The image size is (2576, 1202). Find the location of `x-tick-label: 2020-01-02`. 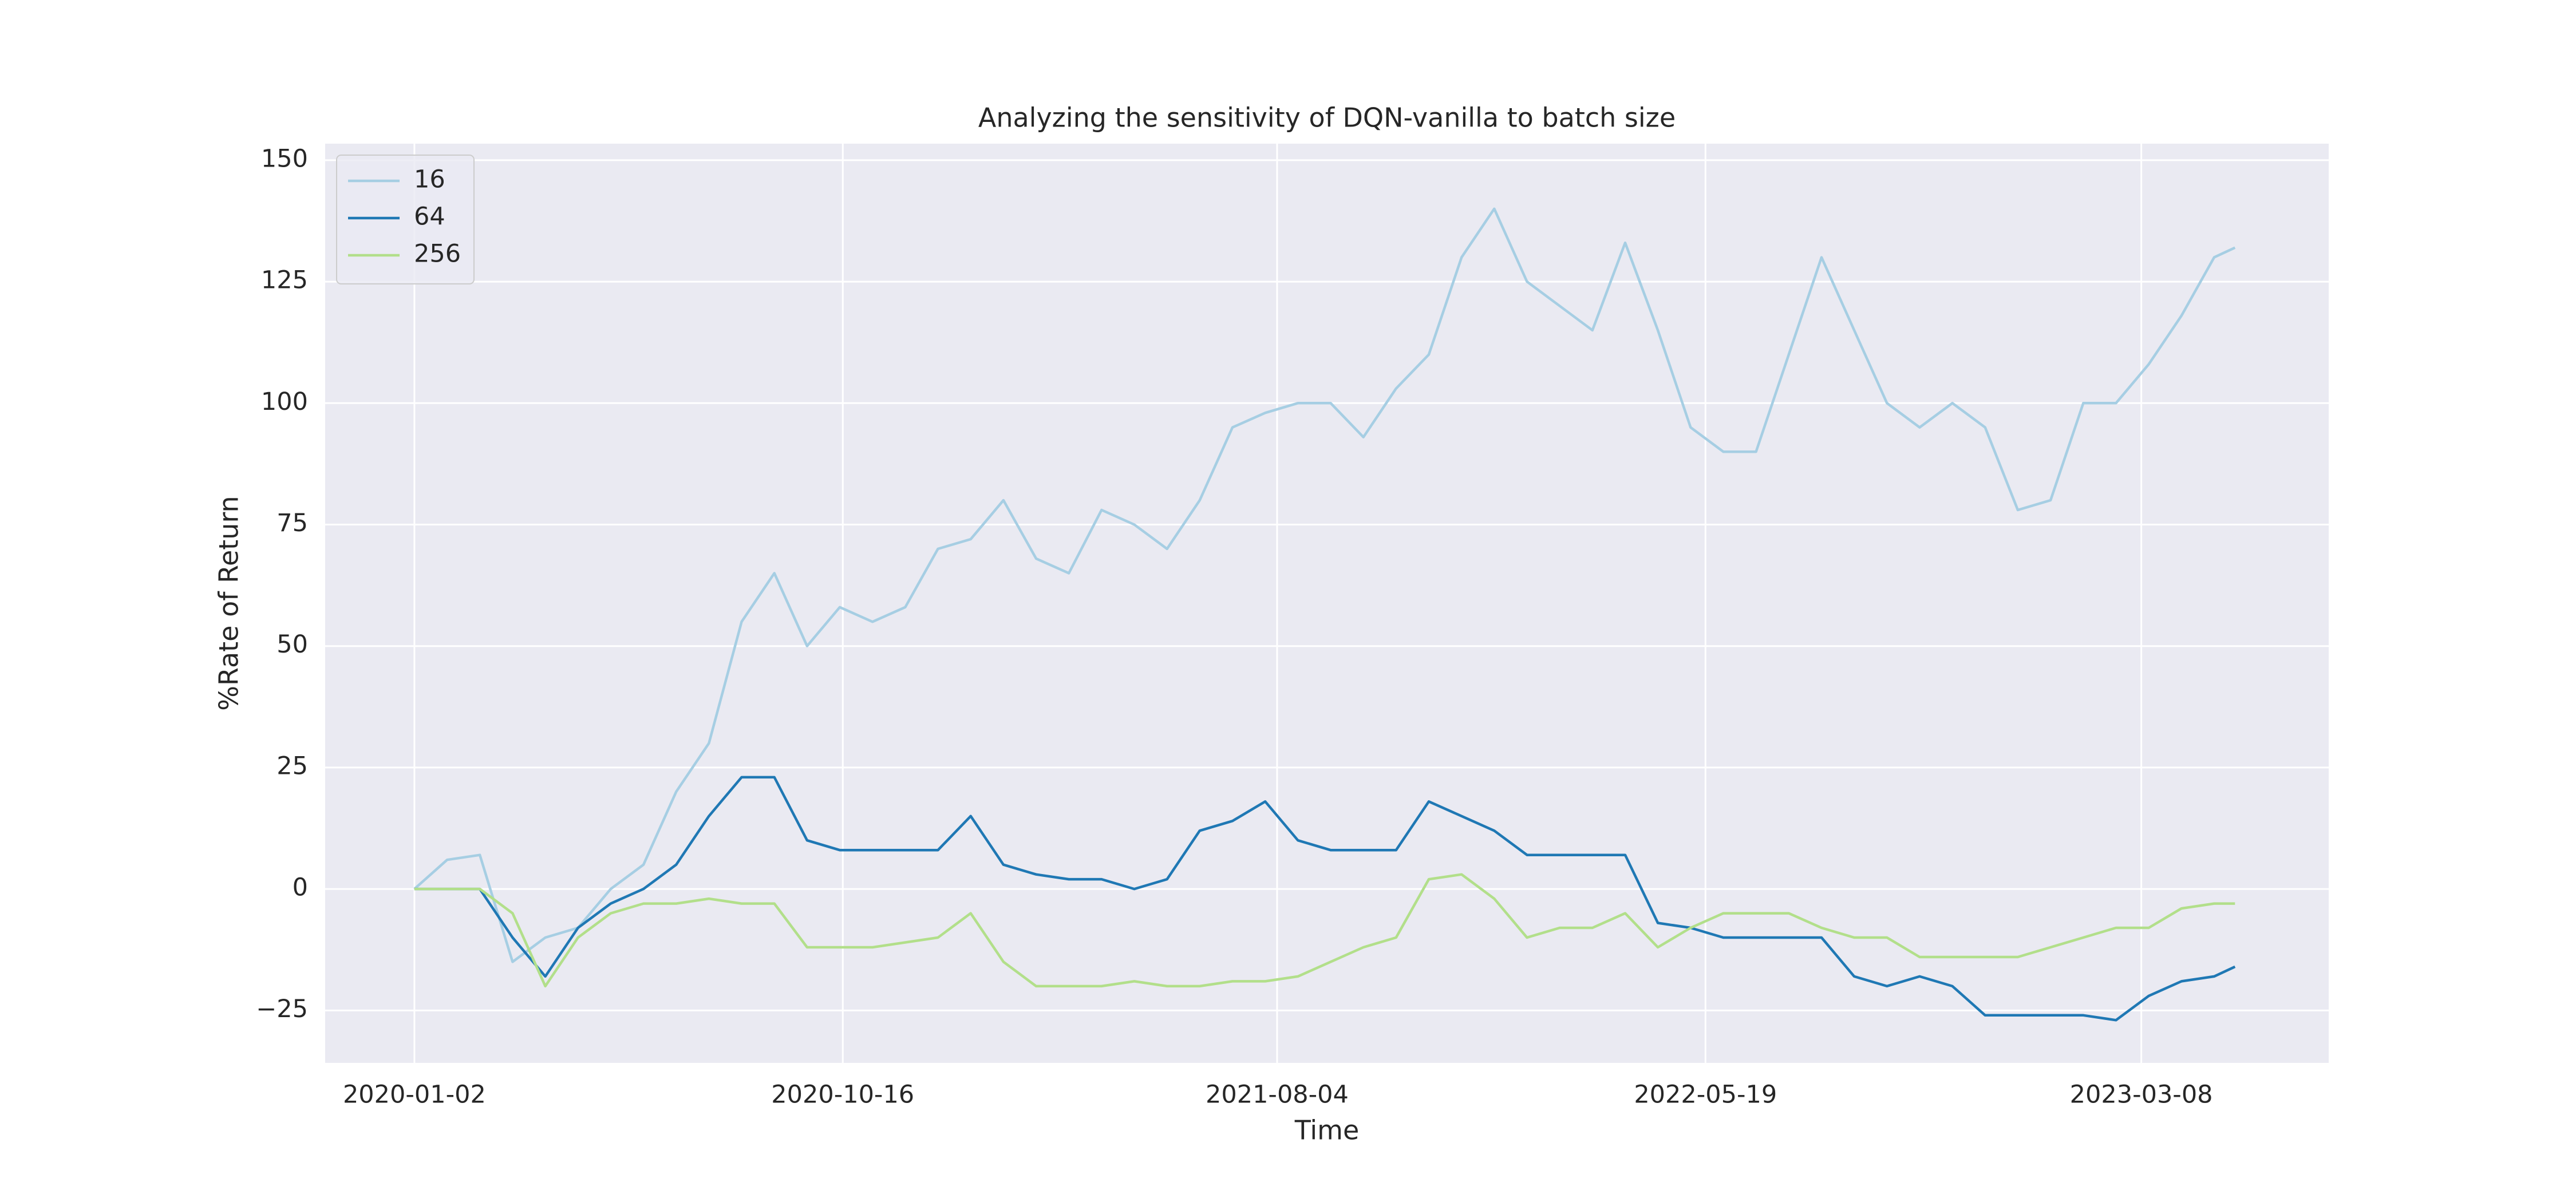

x-tick-label: 2020-01-02 is located at coordinates (414, 1095).